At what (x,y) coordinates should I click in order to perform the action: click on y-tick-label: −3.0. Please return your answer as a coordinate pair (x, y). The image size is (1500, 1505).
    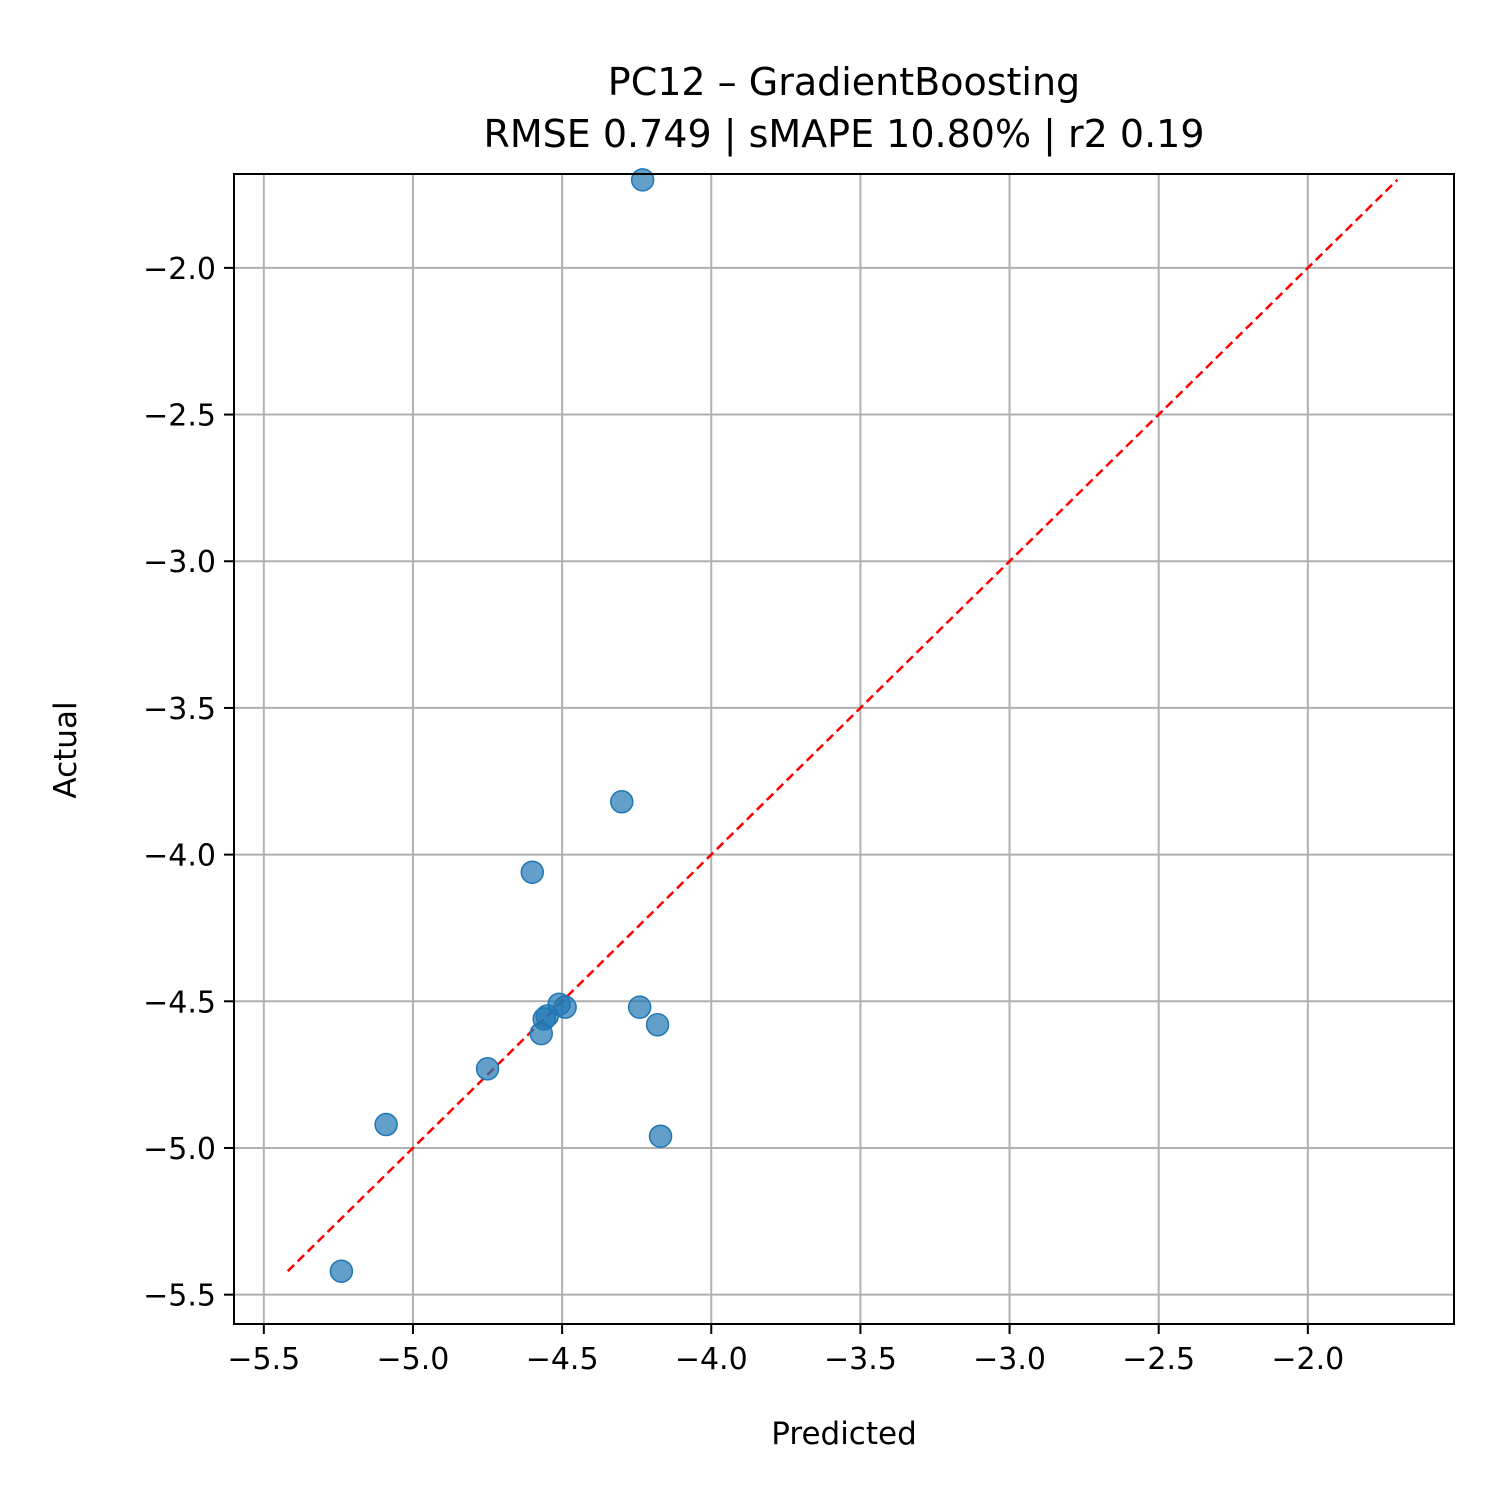
    Looking at the image, I should click on (179, 562).